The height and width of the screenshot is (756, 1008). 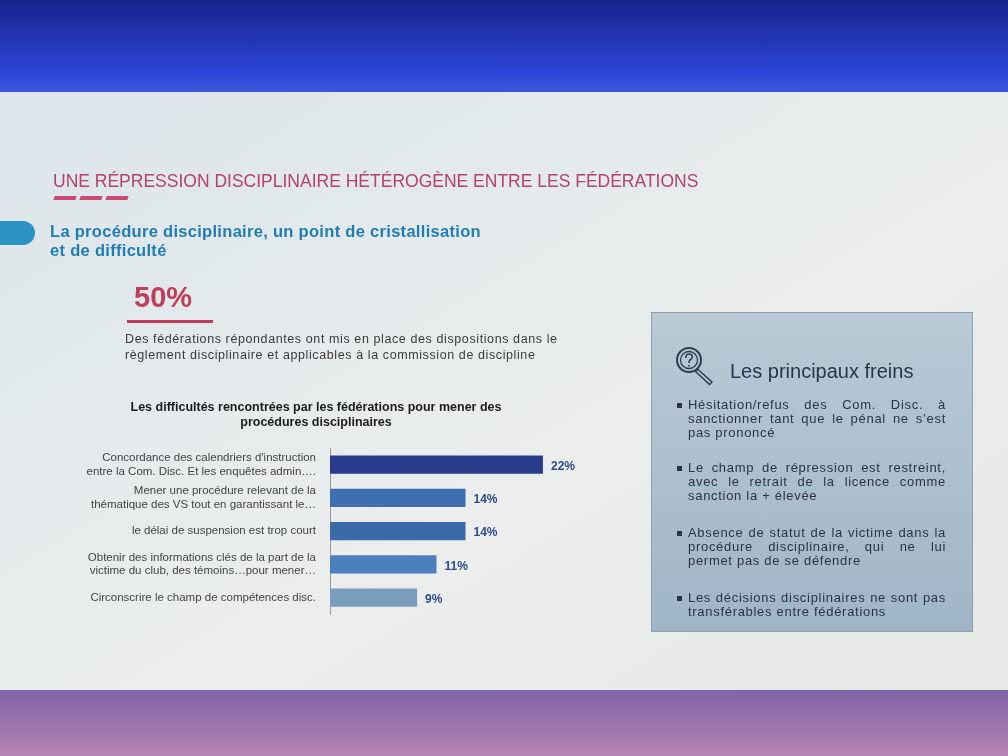 I want to click on text: UNE RÉPRESSION DISCIPLINAIRE HÉTÉROGÈNE ENTRE LES FÉDÉRATIONS, so click(x=376, y=181).